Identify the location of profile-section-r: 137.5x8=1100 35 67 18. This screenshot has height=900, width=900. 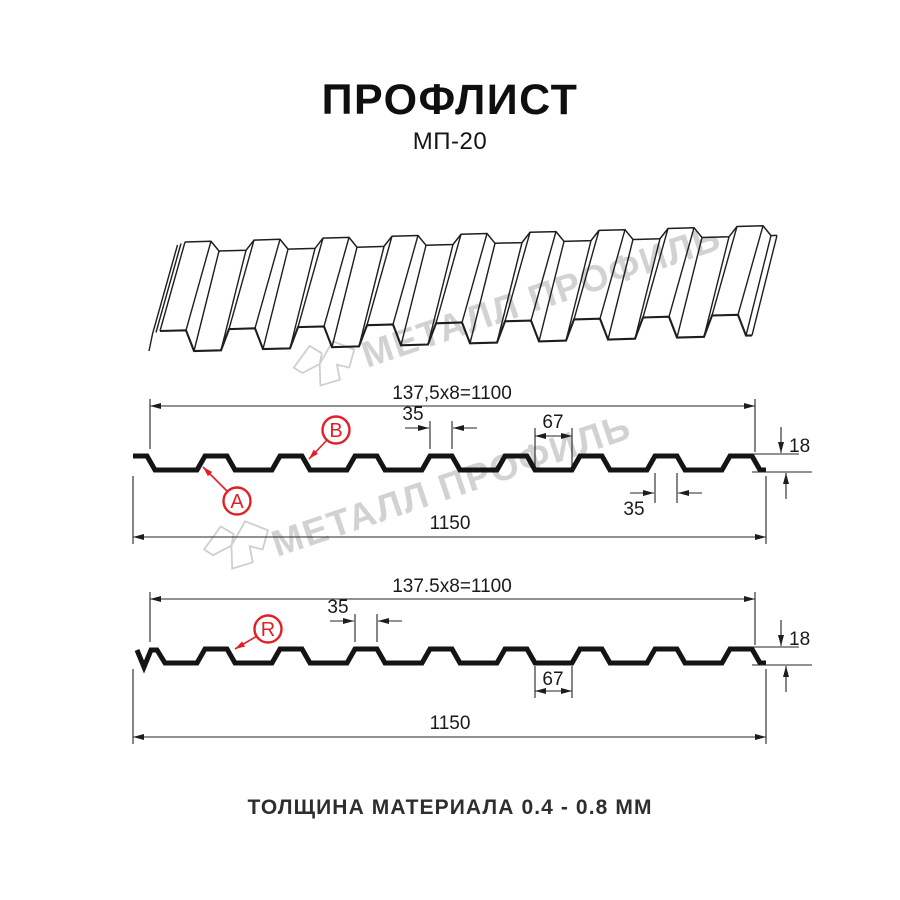
(472, 660).